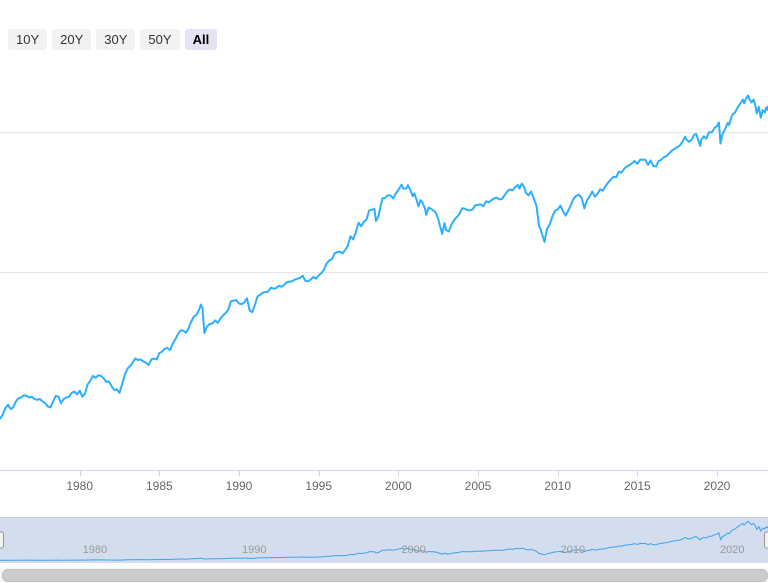 The height and width of the screenshot is (583, 768). Describe the element at coordinates (72, 39) in the screenshot. I see `range-button-20y: 20Y` at that location.